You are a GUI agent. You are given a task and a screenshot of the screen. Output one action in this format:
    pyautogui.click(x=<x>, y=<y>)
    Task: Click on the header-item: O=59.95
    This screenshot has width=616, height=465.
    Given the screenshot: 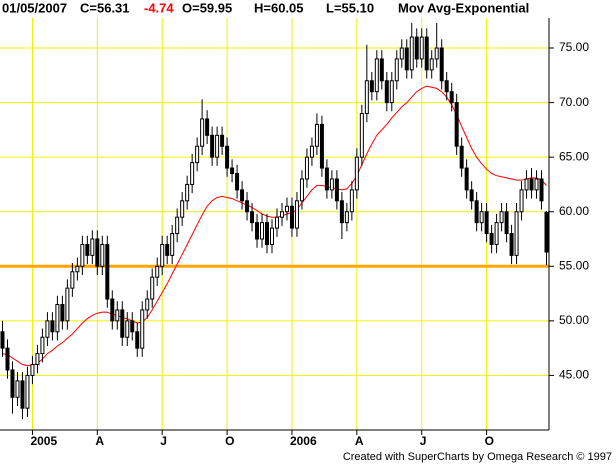 What is the action you would take?
    pyautogui.click(x=207, y=7)
    